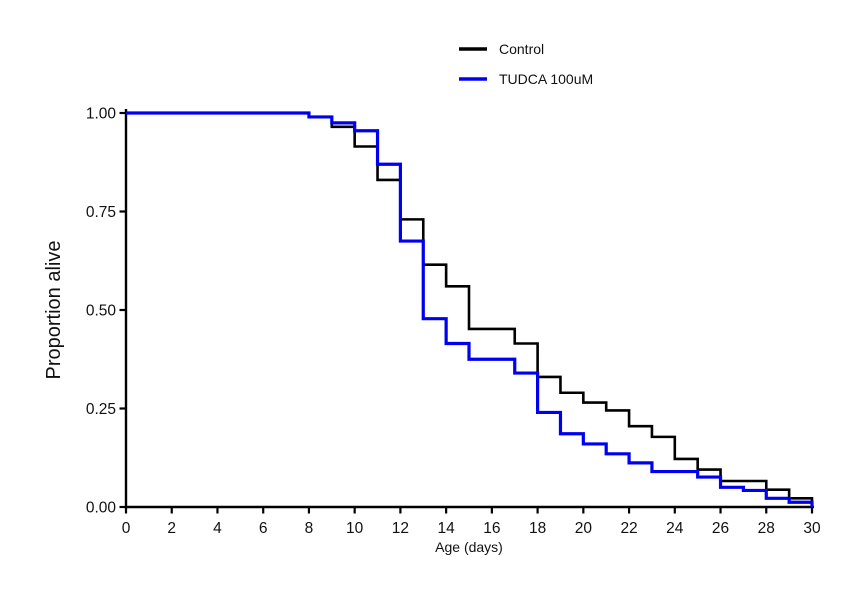 Image resolution: width=868 pixels, height=592 pixels. What do you see at coordinates (546, 79) in the screenshot?
I see `legend-label-1: TUDCA 100uM` at bounding box center [546, 79].